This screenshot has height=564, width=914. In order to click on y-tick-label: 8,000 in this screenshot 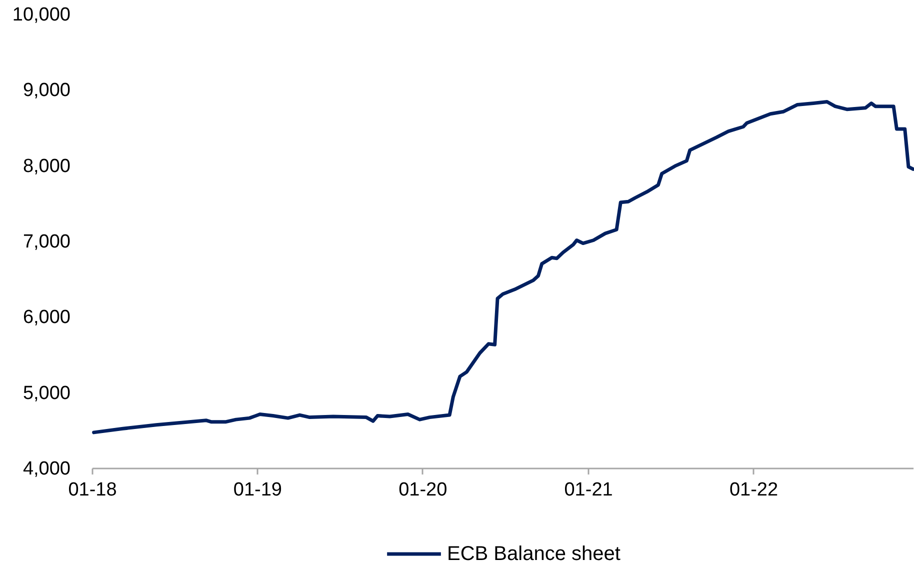, I will do `click(46, 166)`.